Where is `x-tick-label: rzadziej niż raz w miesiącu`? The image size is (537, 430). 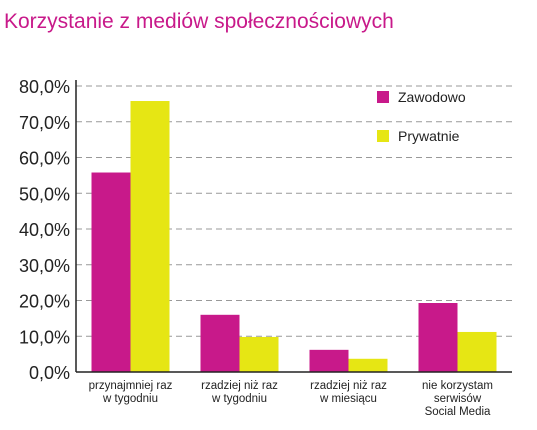 x-tick-label: rzadziej niż raz w miesiącu is located at coordinates (348, 392).